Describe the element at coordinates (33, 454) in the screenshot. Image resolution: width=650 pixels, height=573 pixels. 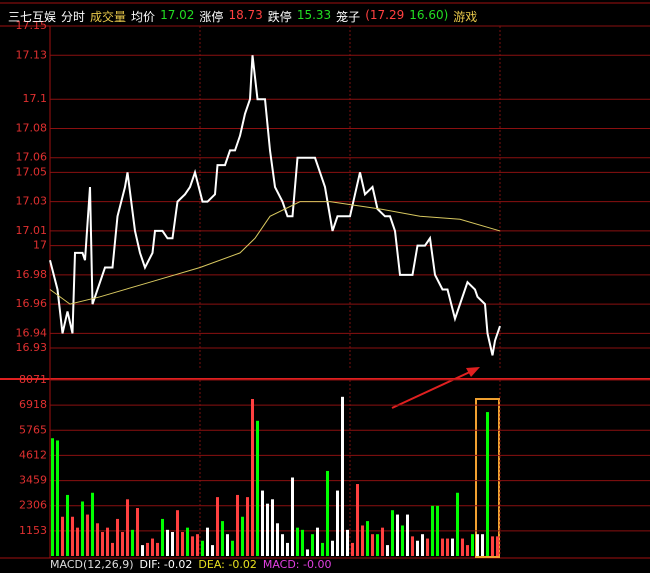
I see `y-tick-label: 4612` at that location.